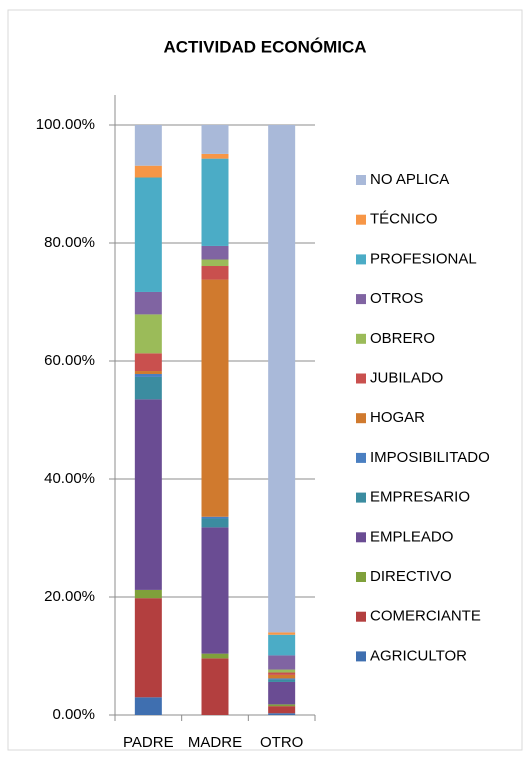 The image size is (530, 766). Describe the element at coordinates (397, 417) in the screenshot. I see `legend-label: HOGAR` at that location.